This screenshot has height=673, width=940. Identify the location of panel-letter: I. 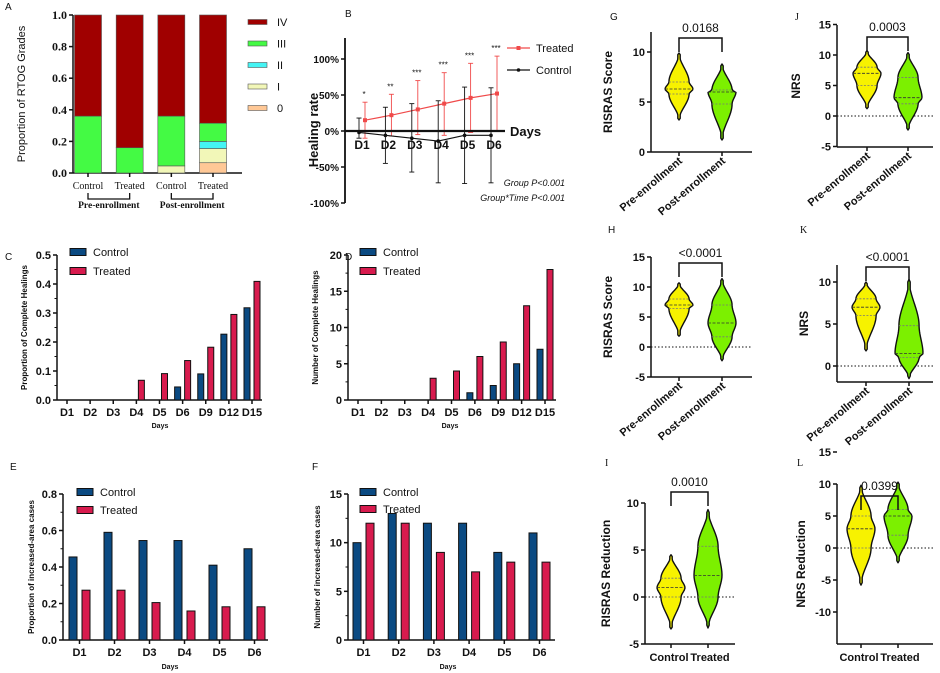
(606, 463).